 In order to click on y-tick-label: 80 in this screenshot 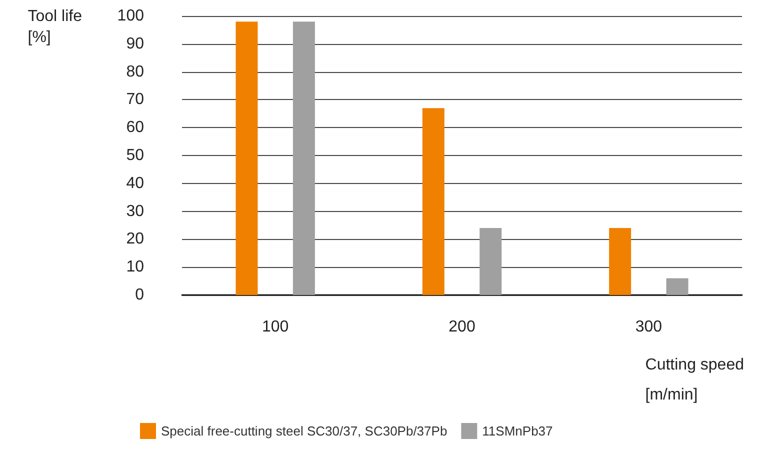, I will do `click(135, 71)`.